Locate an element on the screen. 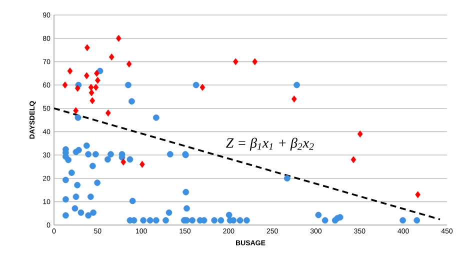 This screenshot has height=277, width=472. annotation: Z = β$_{1}$x$_{1}$ + β$_{2}$x$_{2}$ is located at coordinates (270, 144).